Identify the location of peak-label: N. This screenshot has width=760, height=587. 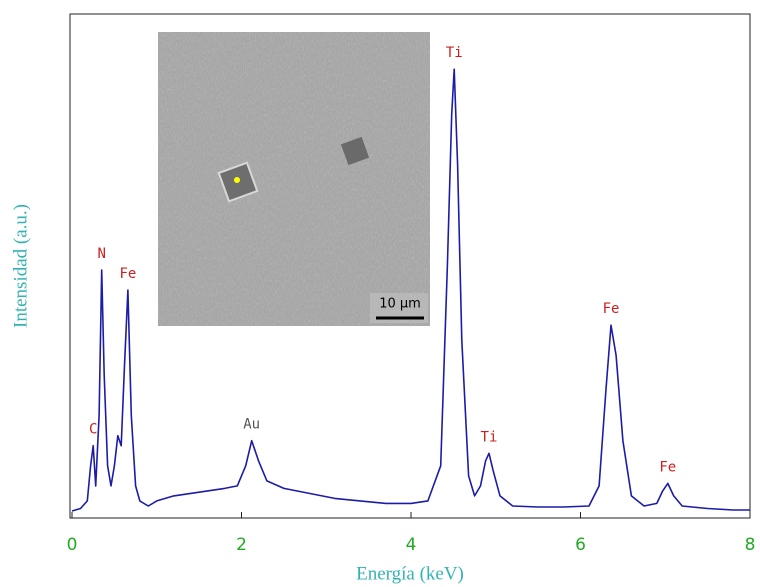
(101, 254).